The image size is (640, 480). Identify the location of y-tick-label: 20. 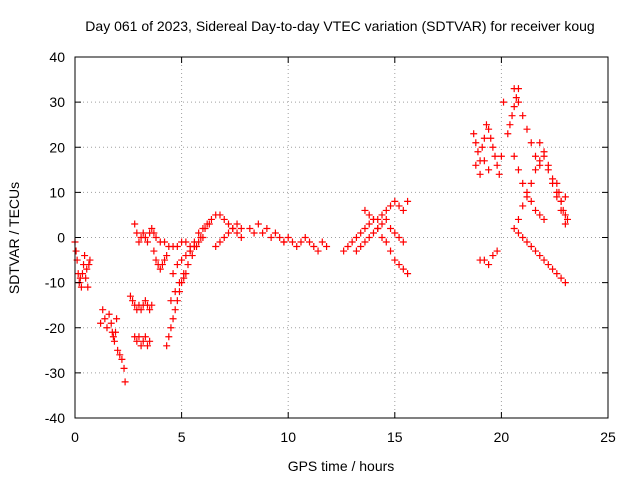
(57, 147).